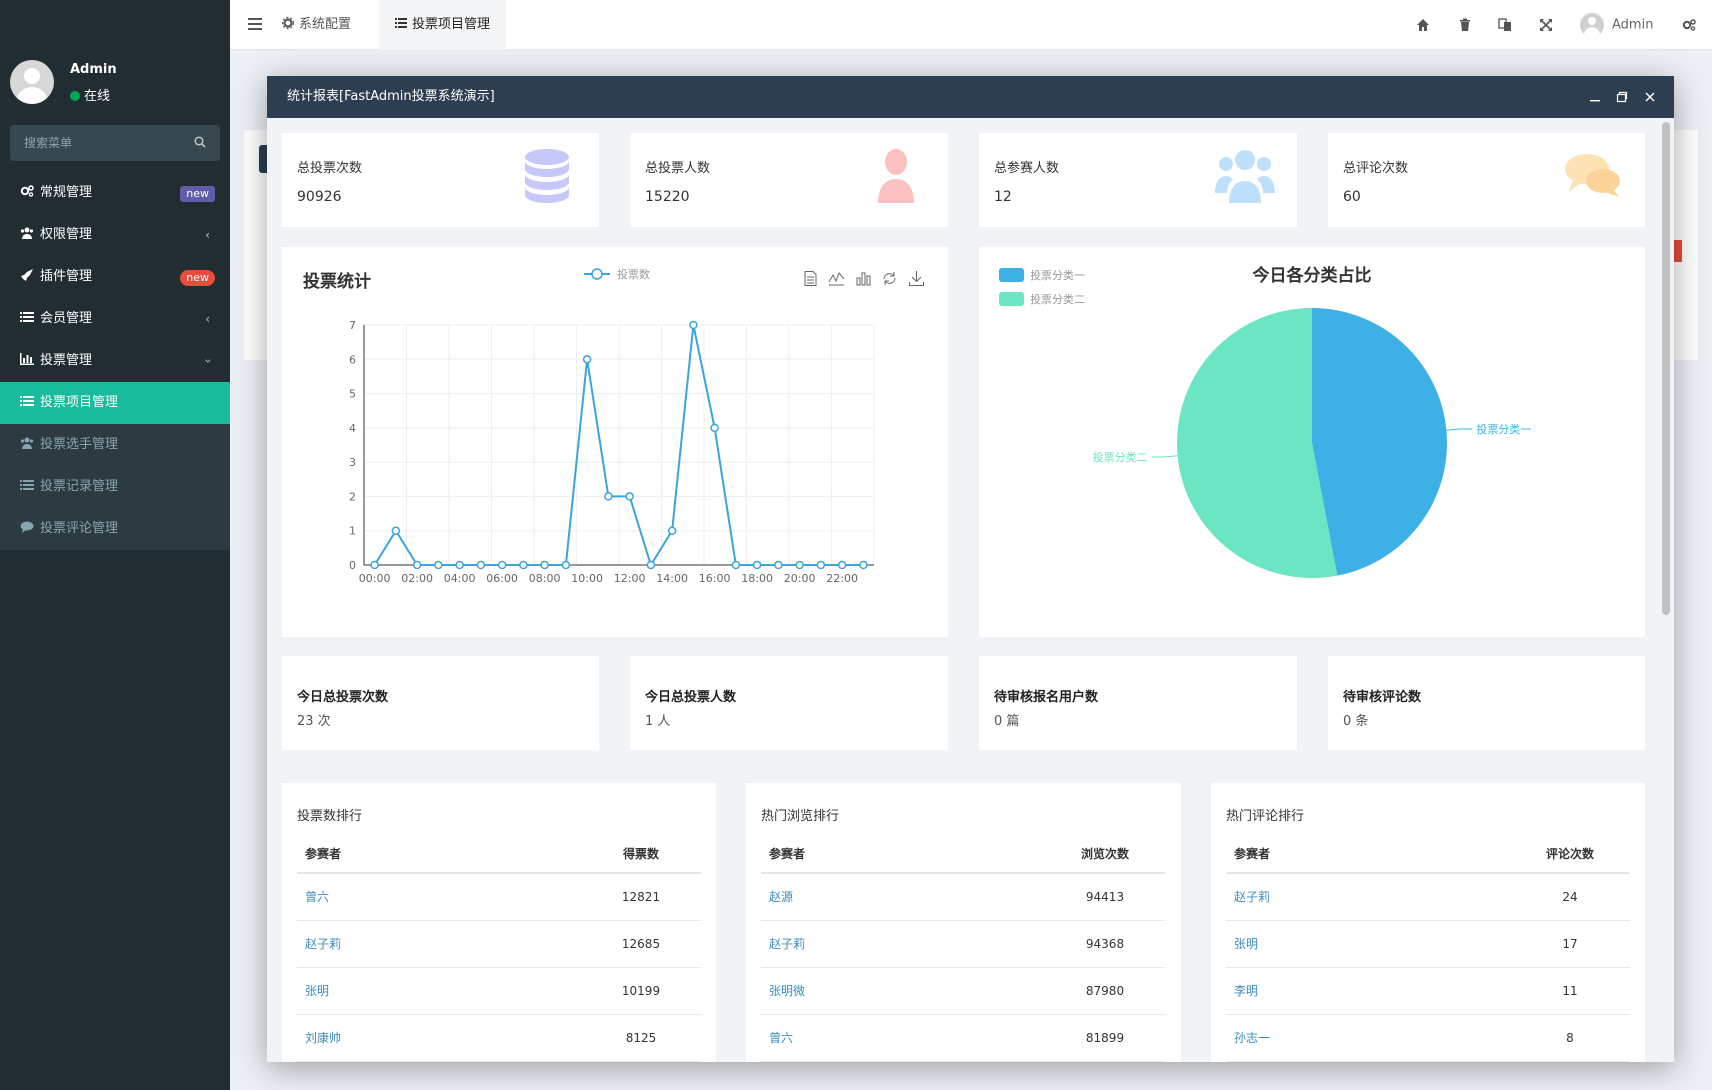 The height and width of the screenshot is (1090, 1712). I want to click on tab-system-config: 系统配置, so click(316, 25).